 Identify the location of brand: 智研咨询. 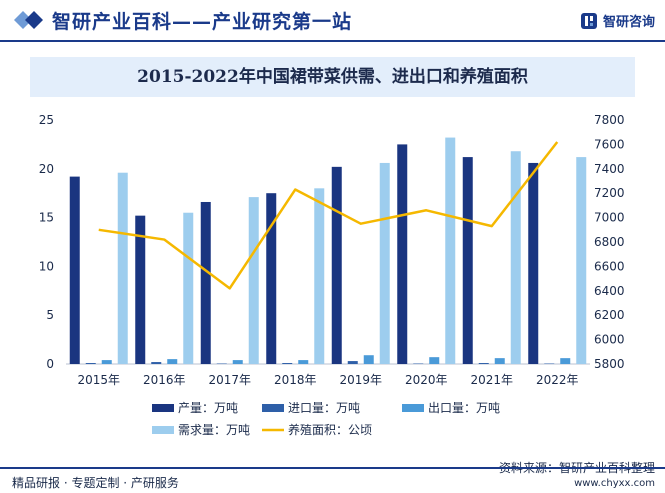
(617, 20).